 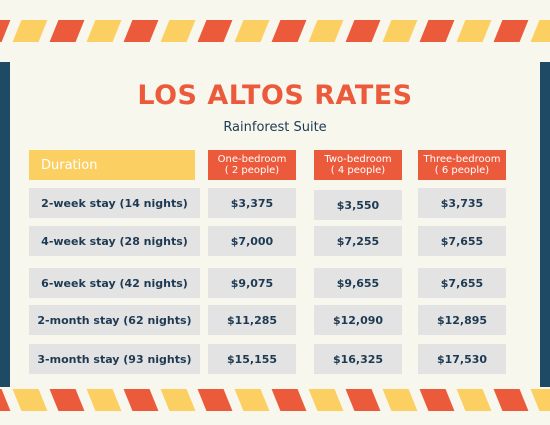 I want to click on header-one-bedroom-label: One-bedroom, so click(x=252, y=159).